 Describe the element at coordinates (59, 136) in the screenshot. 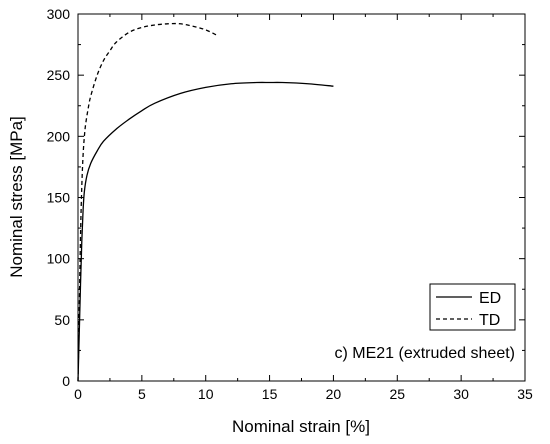

I see `y-tick-label: 200` at that location.